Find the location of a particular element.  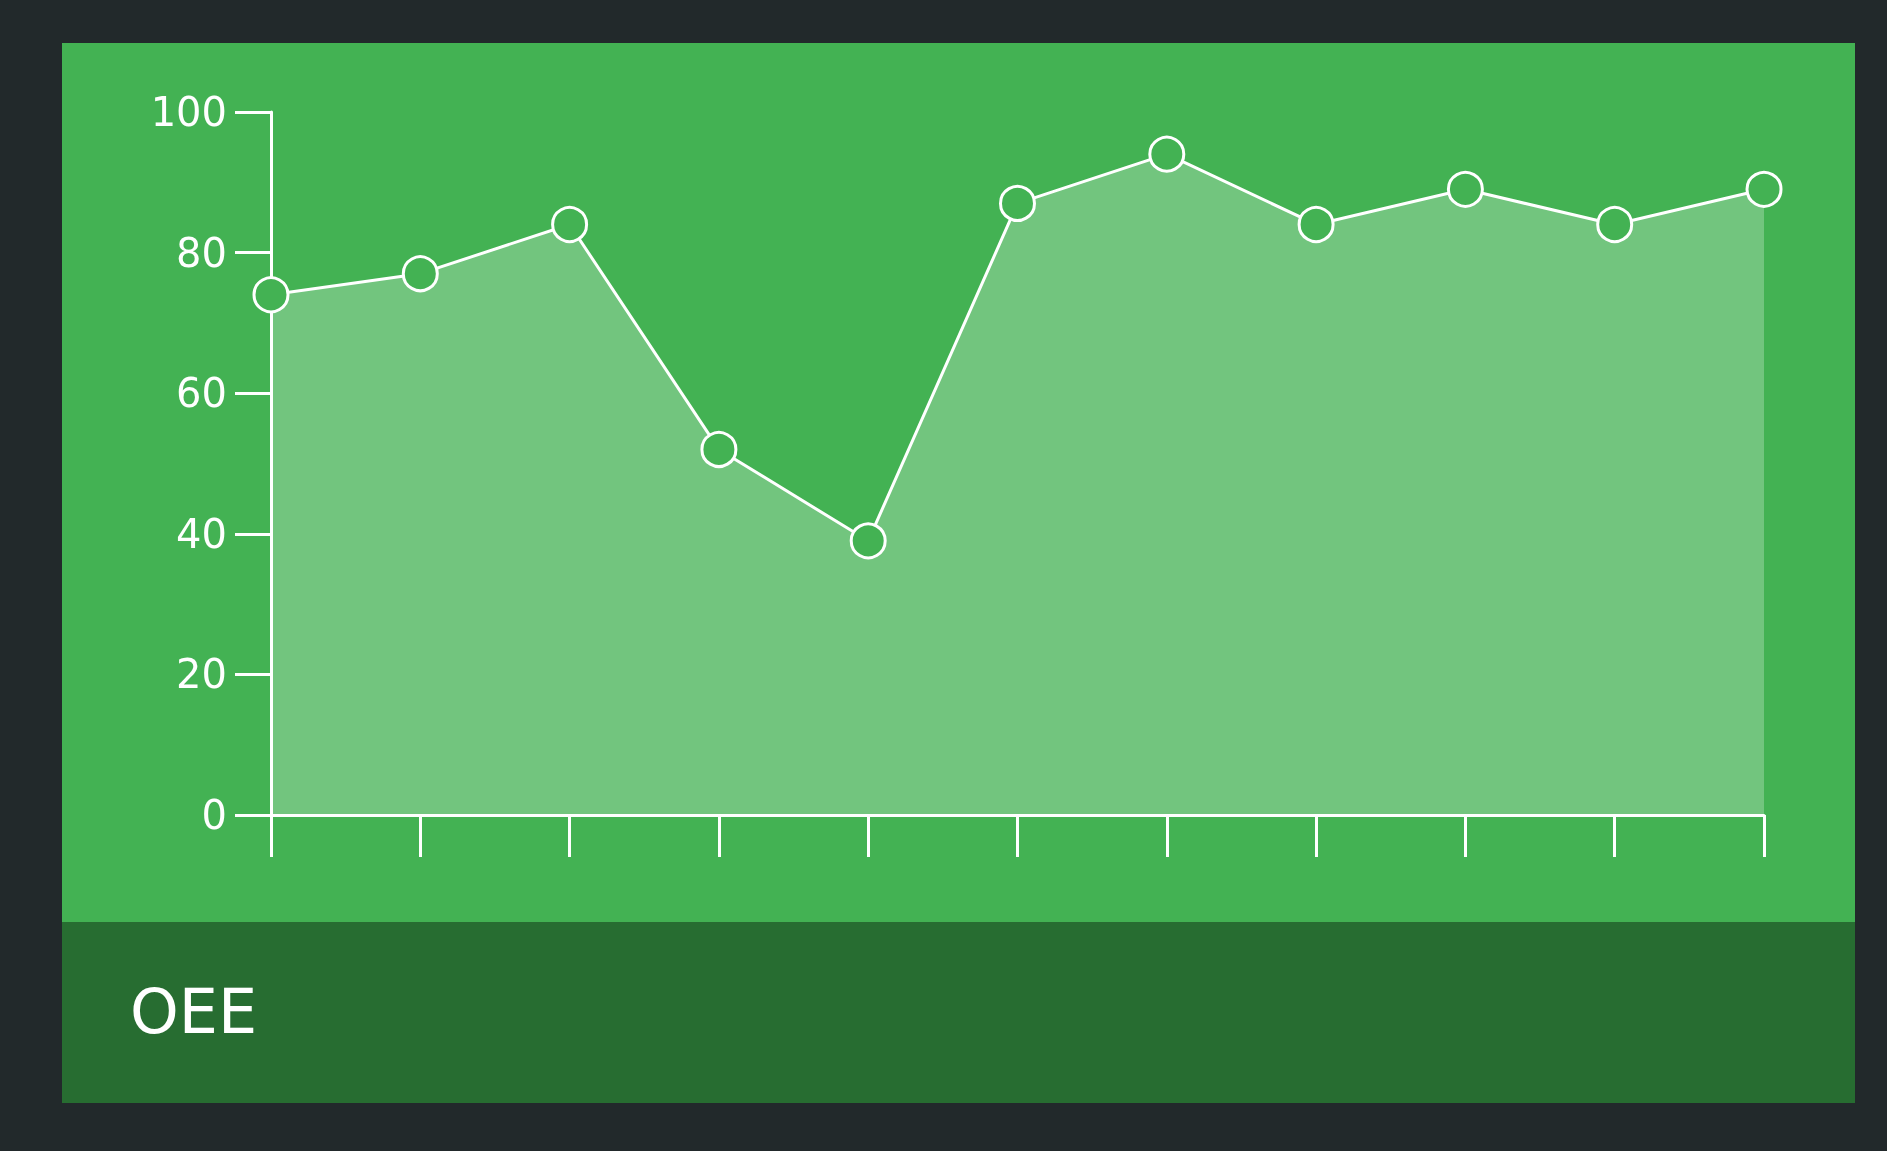

y-tick-label: 20 is located at coordinates (201, 674).